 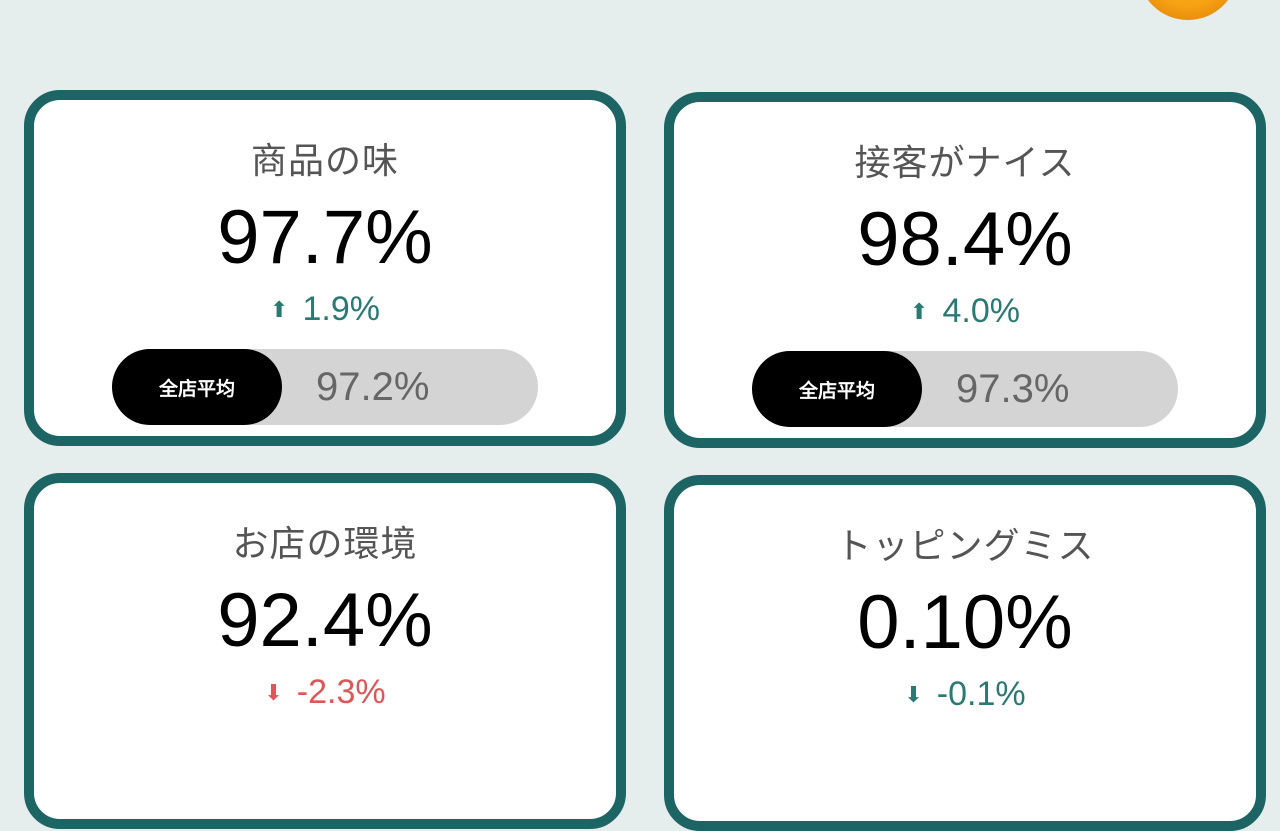 What do you see at coordinates (325, 543) in the screenshot?
I see `card-title: お店の環境` at bounding box center [325, 543].